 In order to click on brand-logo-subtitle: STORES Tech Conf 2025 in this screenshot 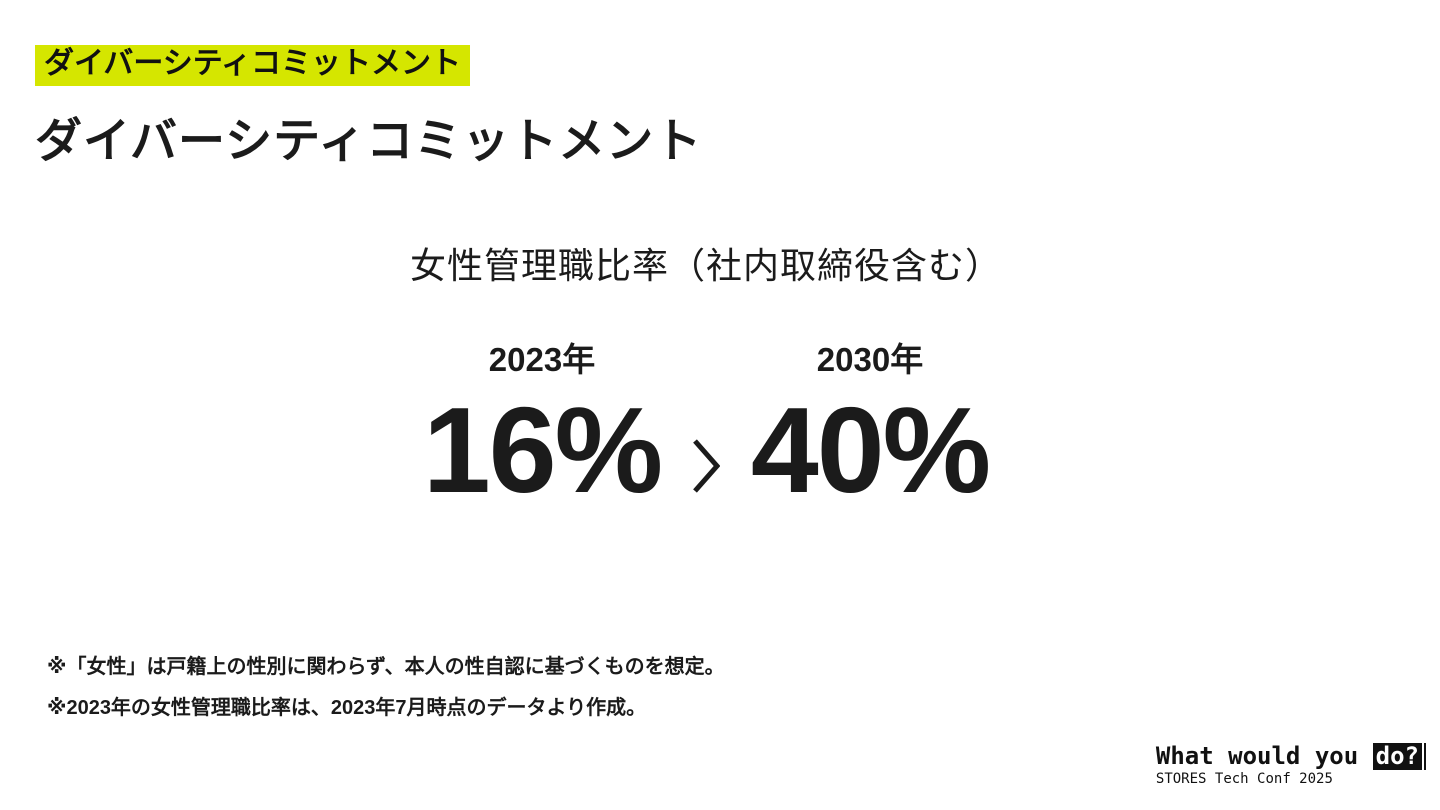, I will do `click(1244, 779)`.